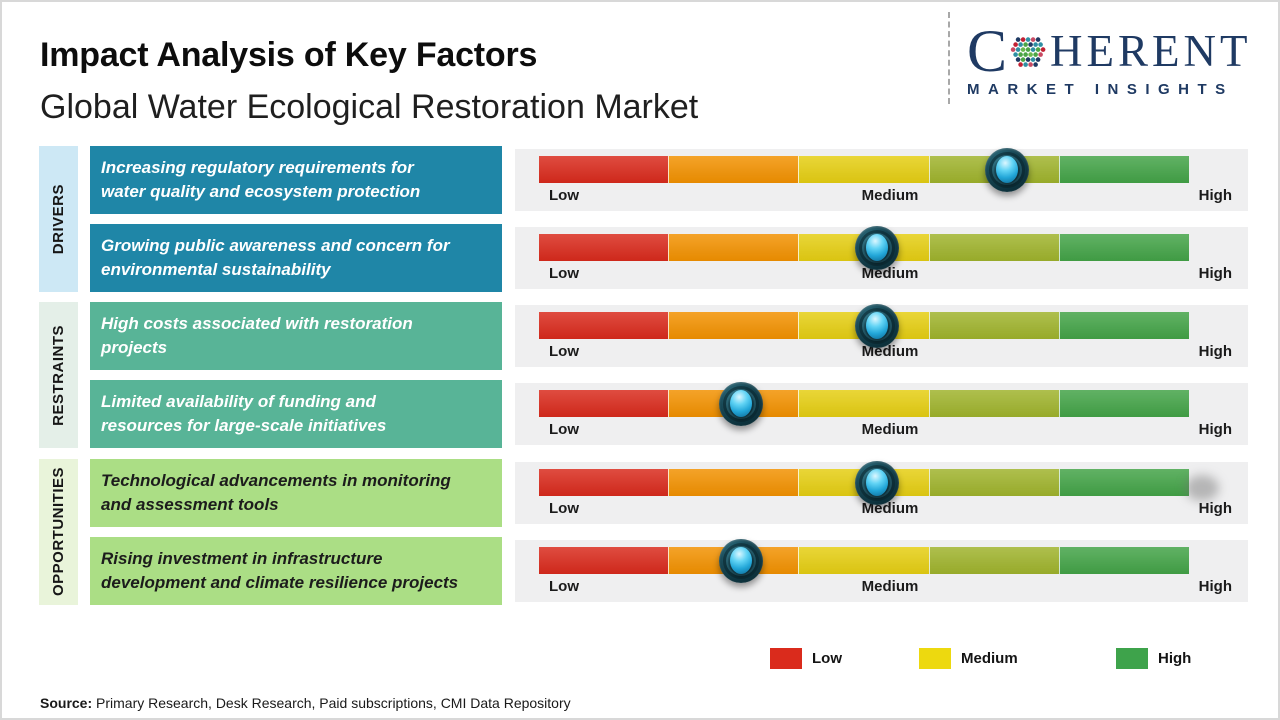 The width and height of the screenshot is (1280, 720). I want to click on legend-label: Medium, so click(989, 658).